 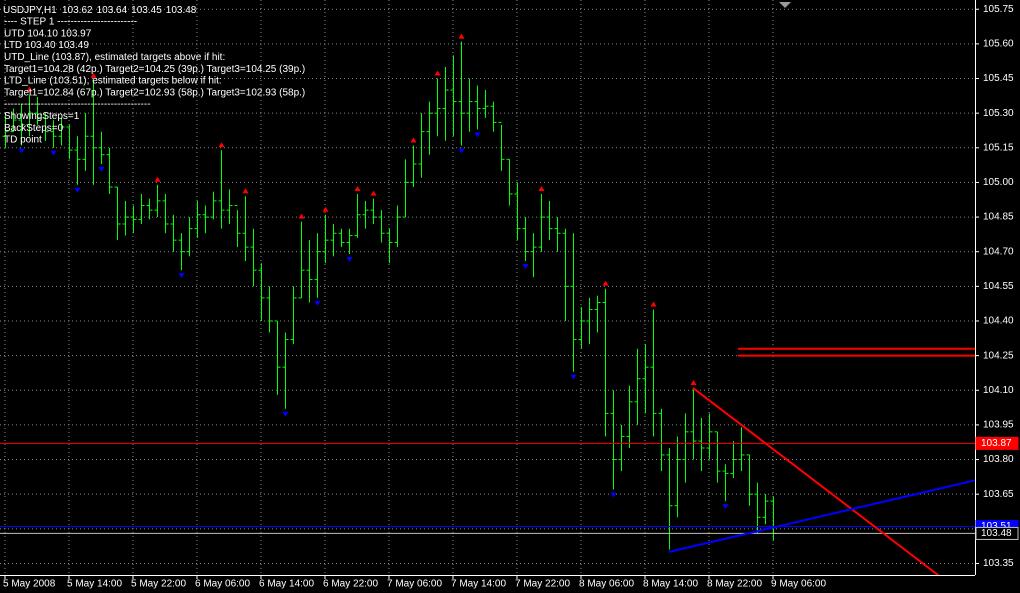 I want to click on x-tick-label: 5 May 14:00, so click(x=94, y=584).